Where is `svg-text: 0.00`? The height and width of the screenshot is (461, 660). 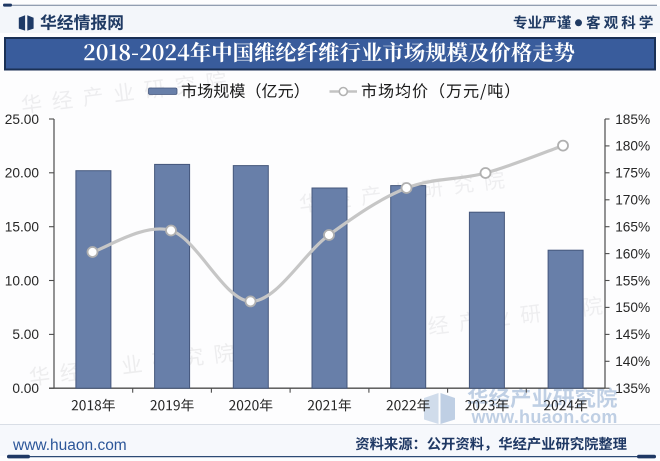
svg-text: 0.00 is located at coordinates (25, 388).